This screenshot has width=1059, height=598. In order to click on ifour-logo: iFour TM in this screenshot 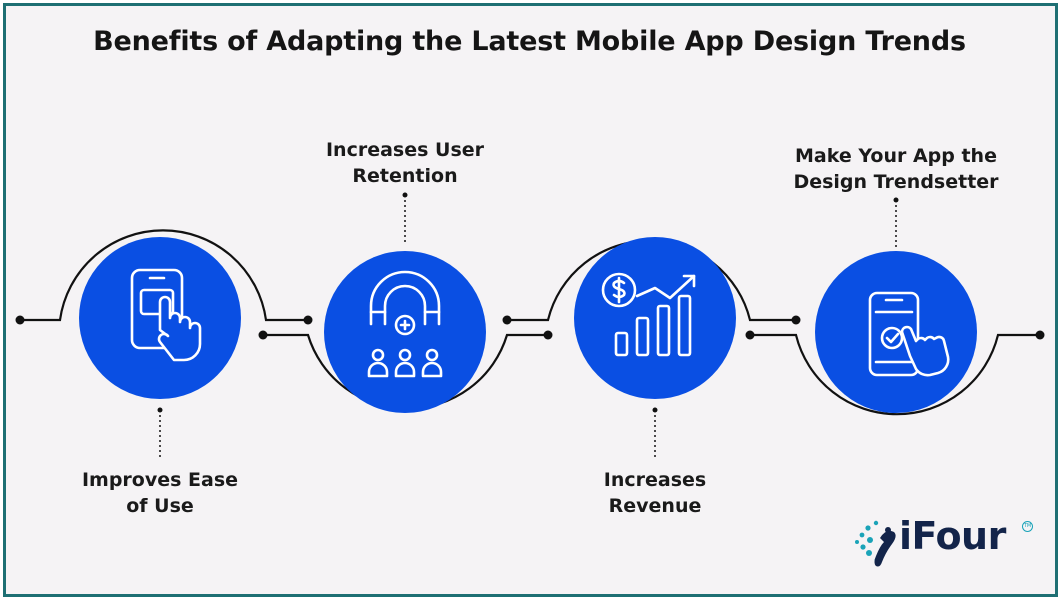, I will do `click(944, 543)`.